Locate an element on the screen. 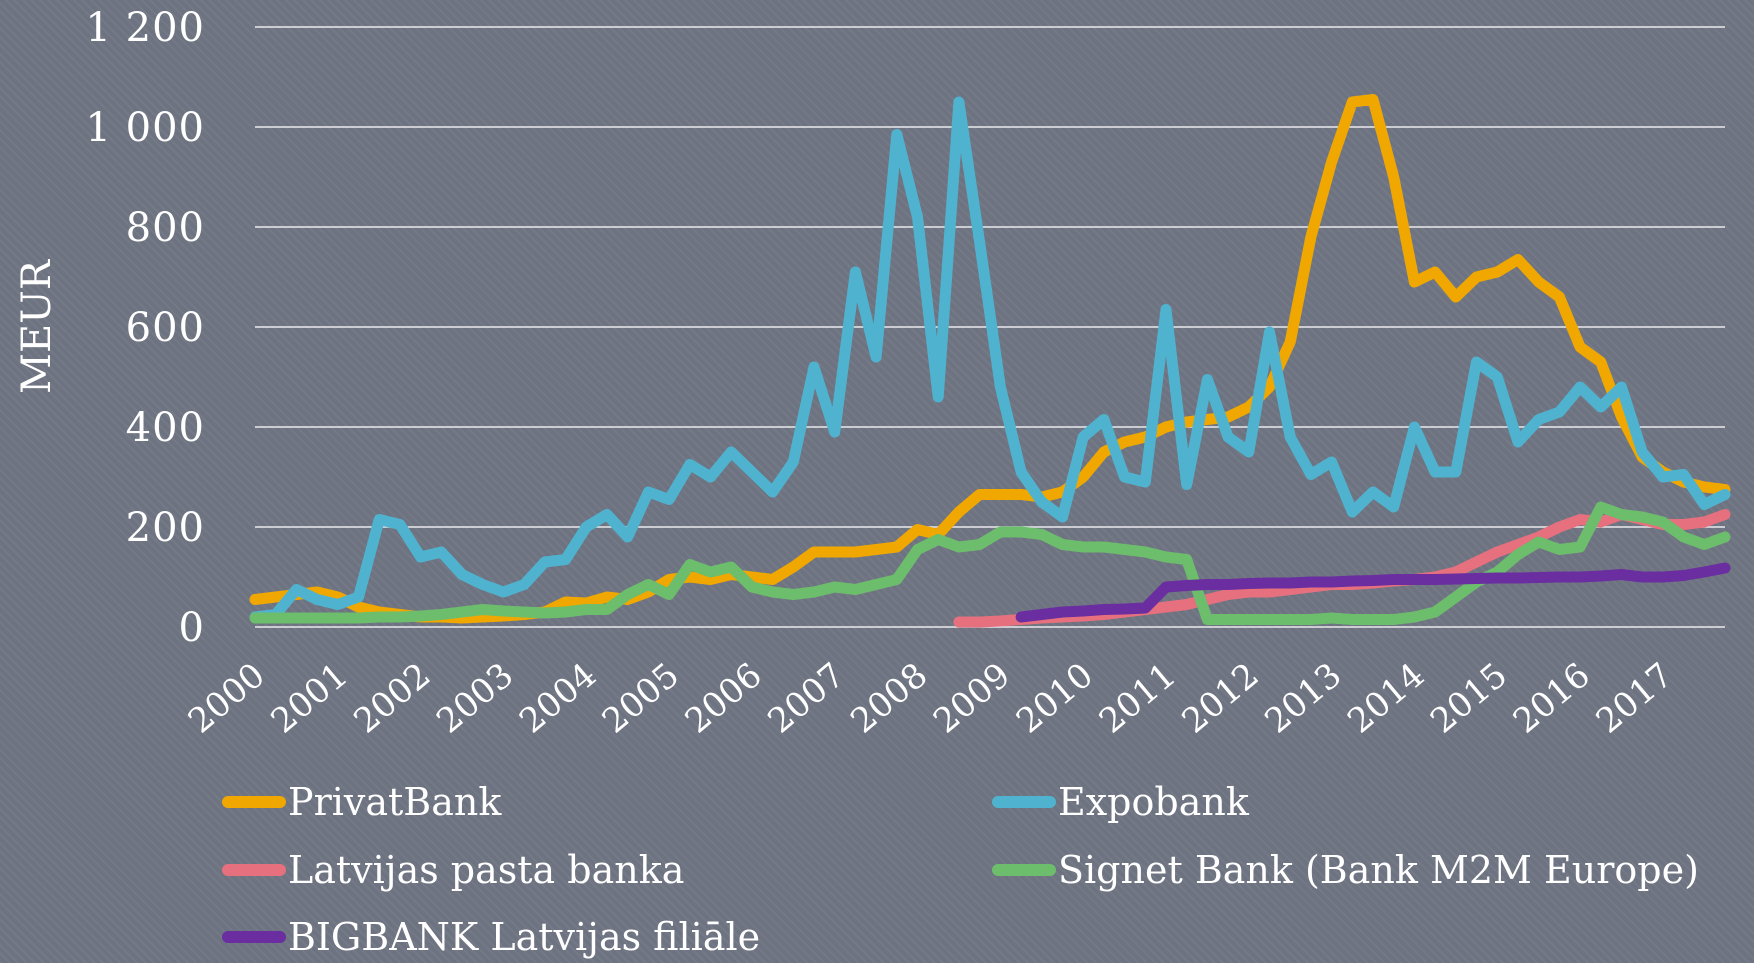 This screenshot has width=1754, height=963. y-tick-label: 1 200 is located at coordinates (145, 28).